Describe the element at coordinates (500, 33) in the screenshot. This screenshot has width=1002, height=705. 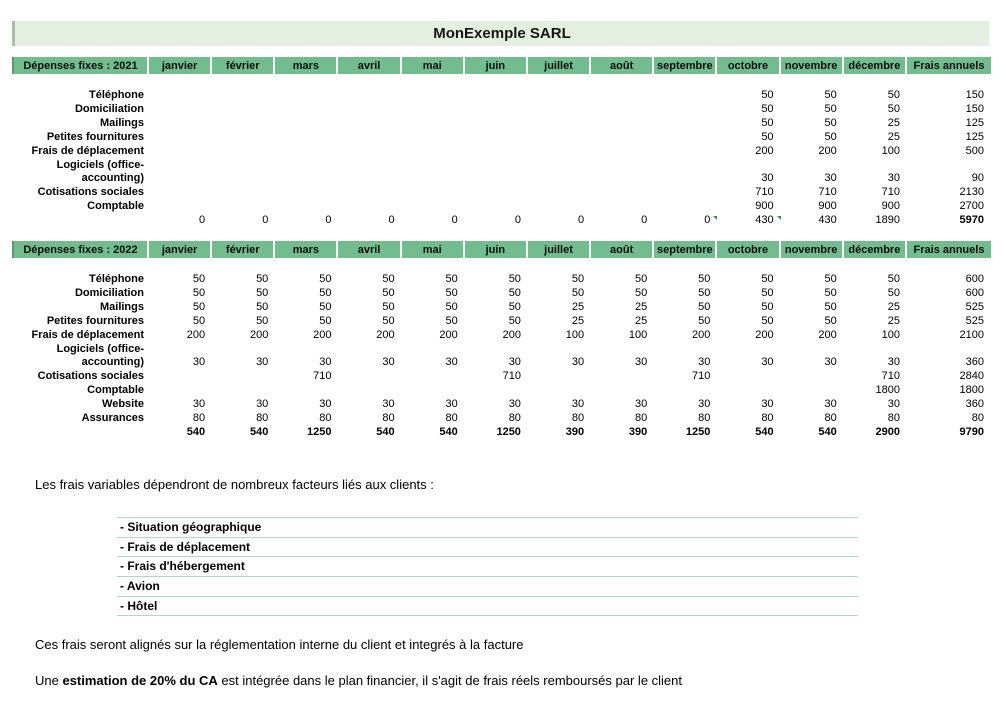
I see `workbook-title: MonExemple SARL` at that location.